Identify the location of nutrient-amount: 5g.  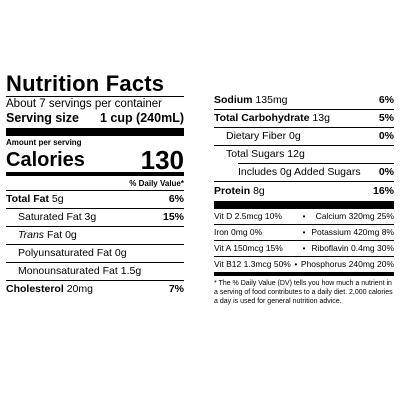
(57, 199).